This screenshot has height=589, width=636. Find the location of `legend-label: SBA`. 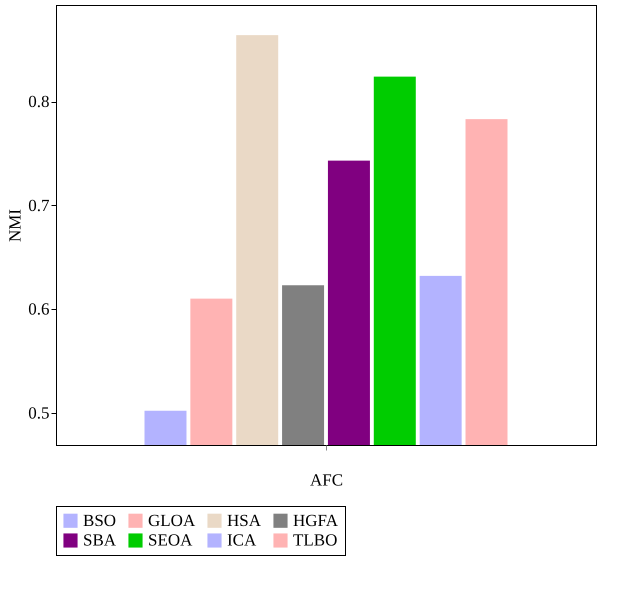

legend-label: SBA is located at coordinates (100, 540).